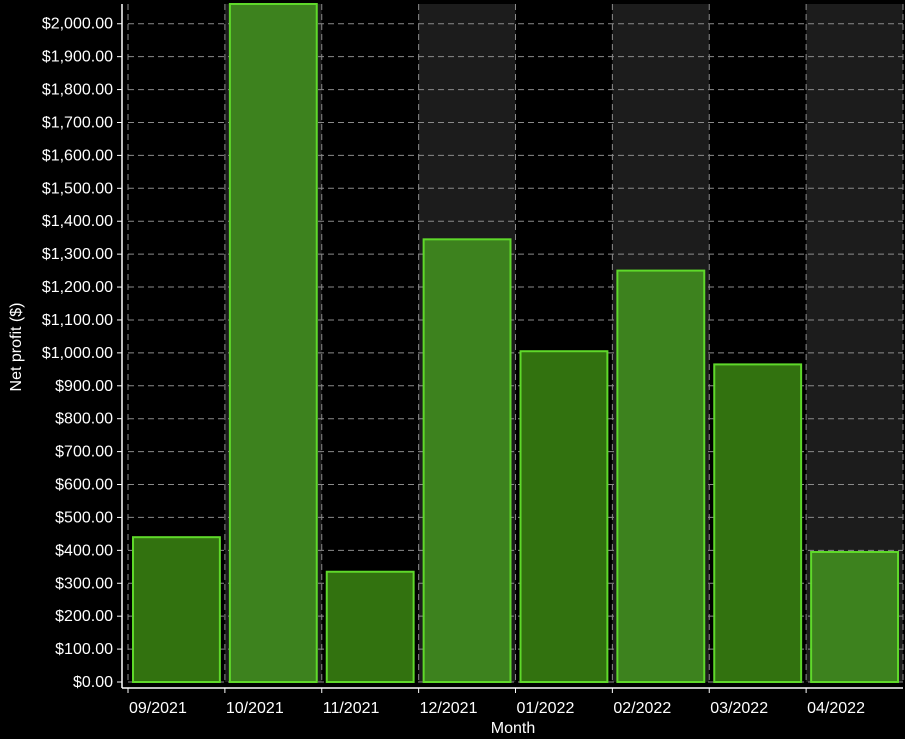 Image resolution: width=905 pixels, height=739 pixels. I want to click on y-tick-label: $1,600.00, so click(77, 155).